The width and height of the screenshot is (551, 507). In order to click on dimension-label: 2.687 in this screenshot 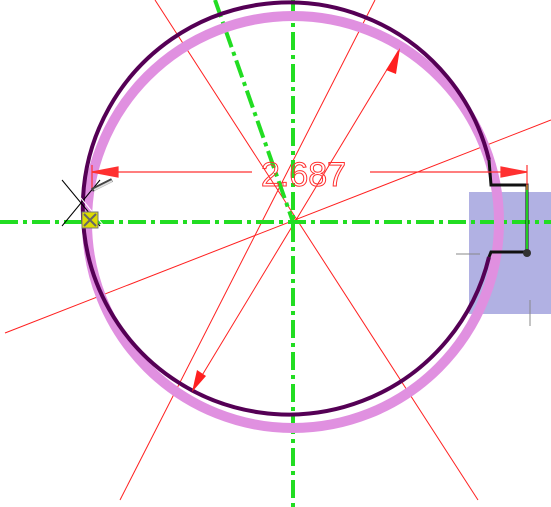, I will do `click(304, 175)`.